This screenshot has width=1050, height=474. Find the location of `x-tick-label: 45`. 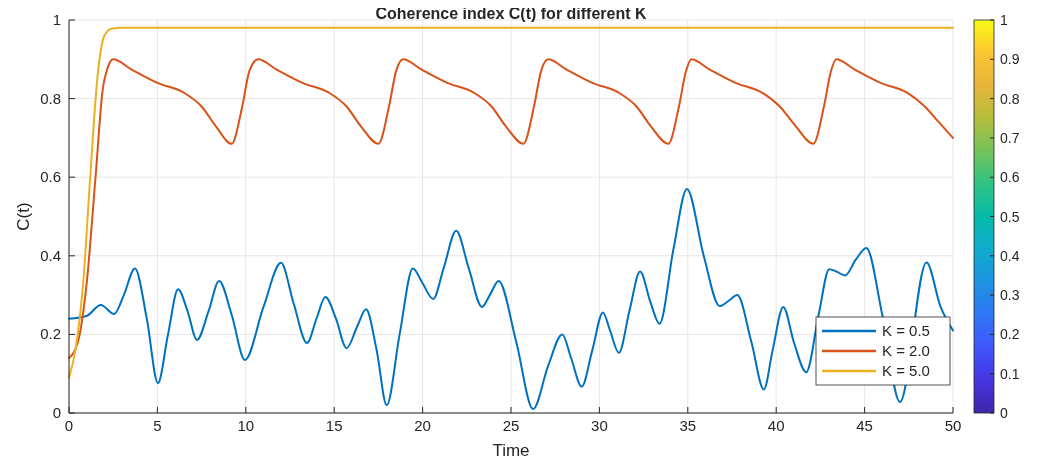

x-tick-label: 45 is located at coordinates (864, 425).